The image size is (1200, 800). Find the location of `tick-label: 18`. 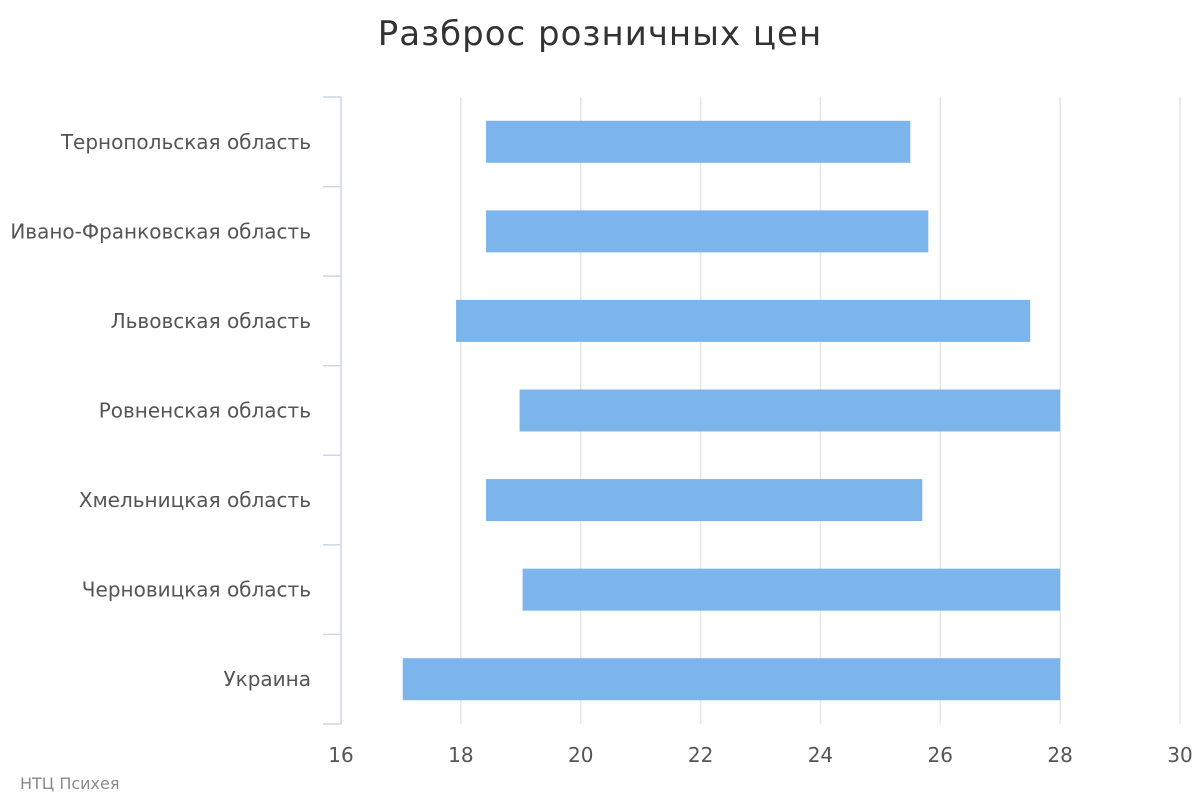

tick-label: 18 is located at coordinates (460, 755).